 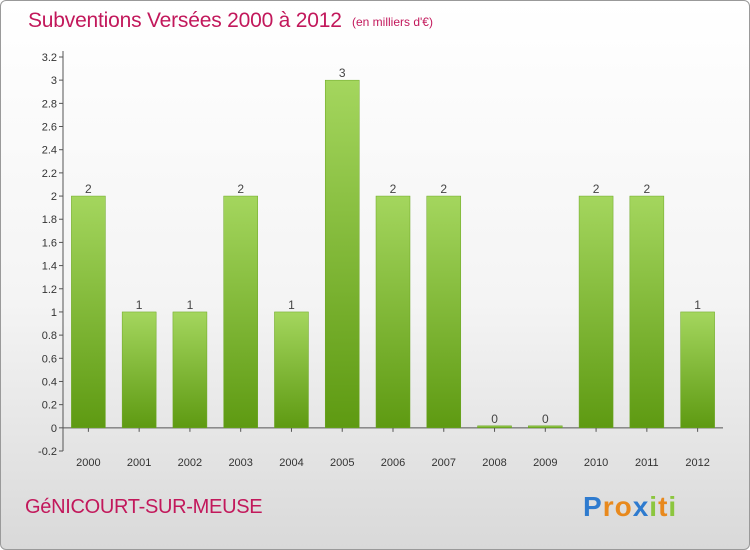 What do you see at coordinates (49, 174) in the screenshot?
I see `y-tick-label: 2.2` at bounding box center [49, 174].